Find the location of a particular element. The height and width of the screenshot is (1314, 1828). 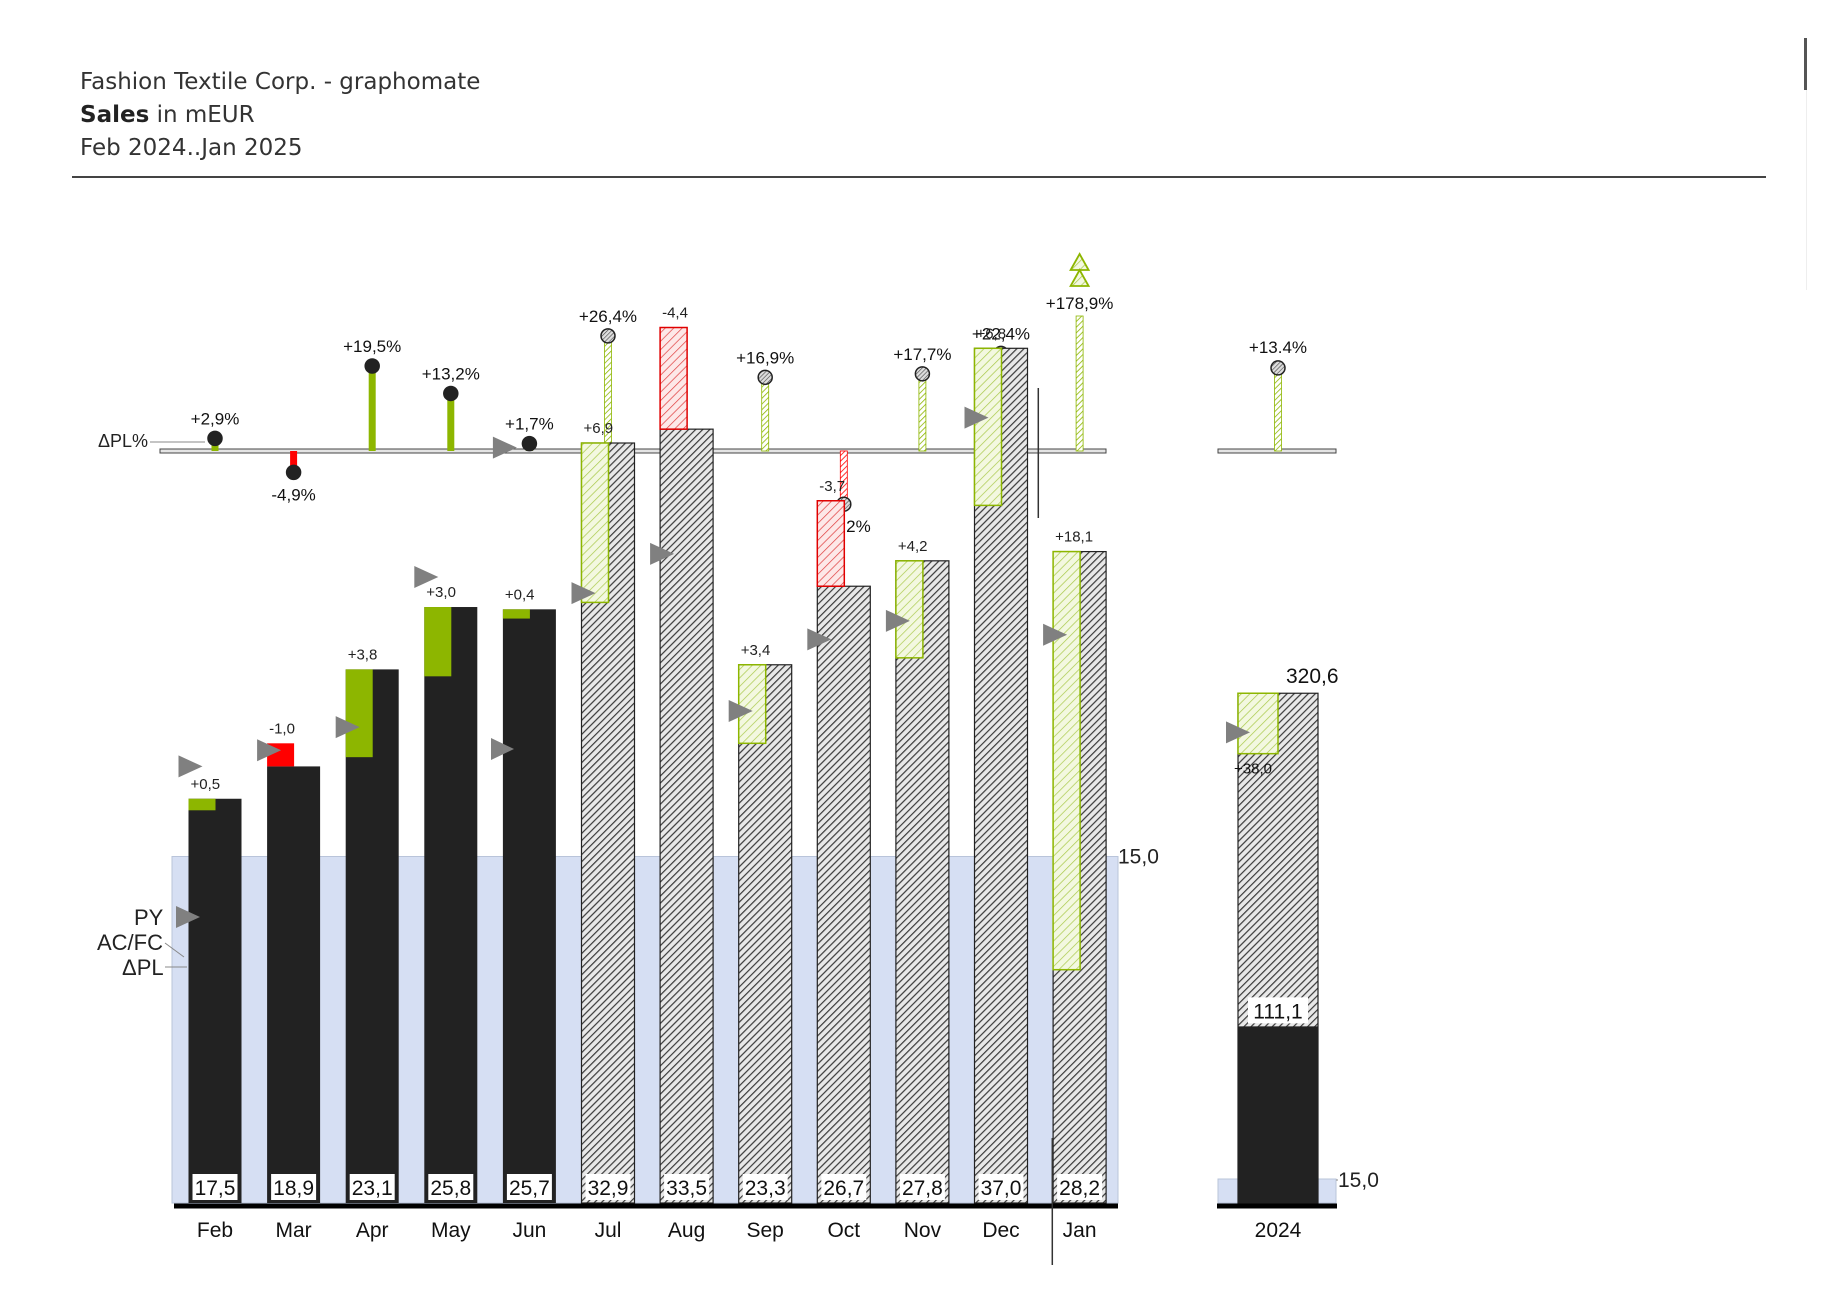

pct-label: +1,7% is located at coordinates (529, 424).